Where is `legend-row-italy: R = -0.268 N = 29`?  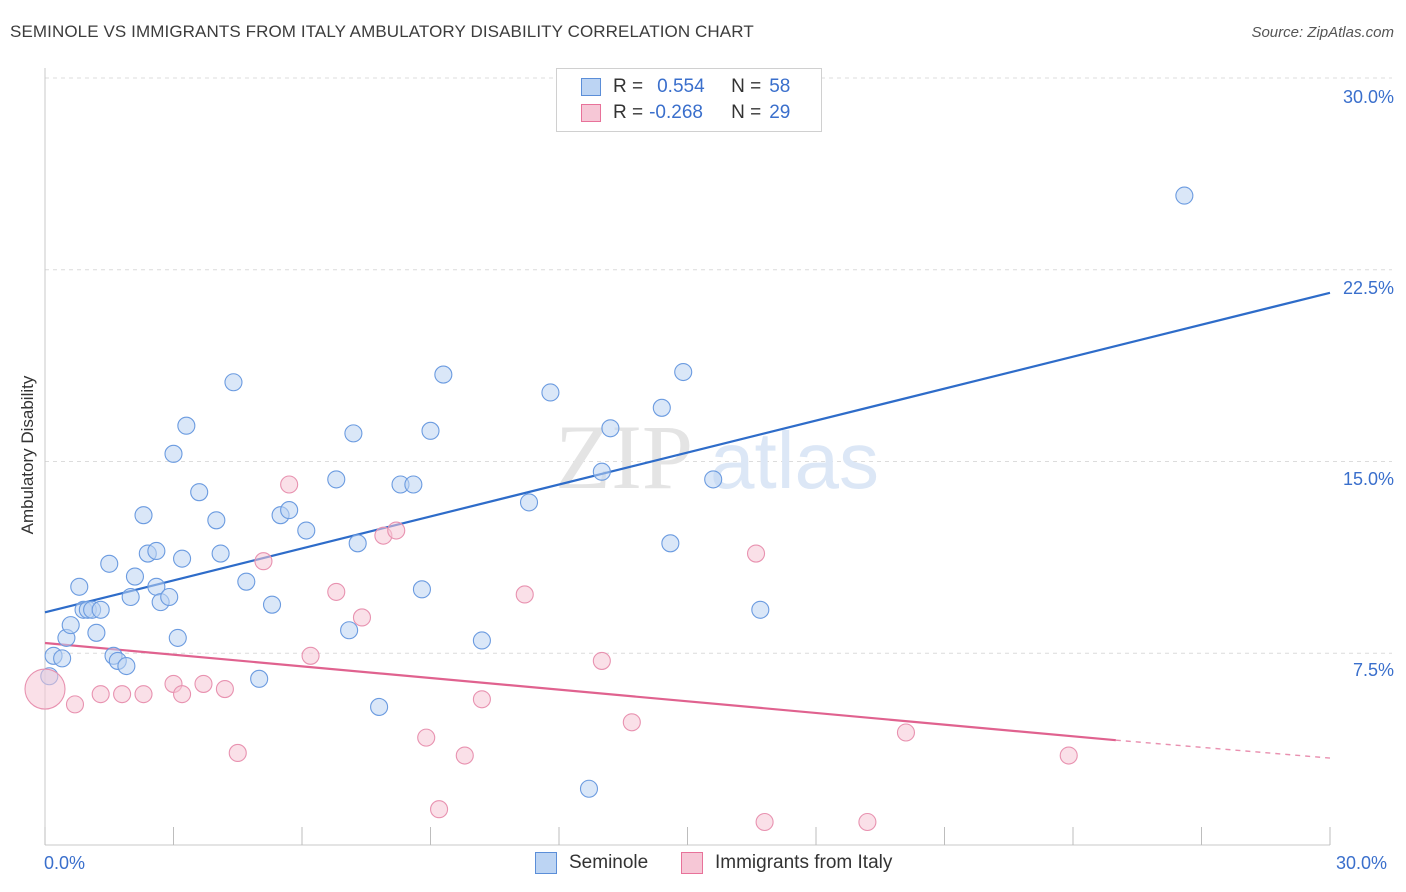 legend-row-italy: R = -0.268 N = 29 is located at coordinates (685, 113).